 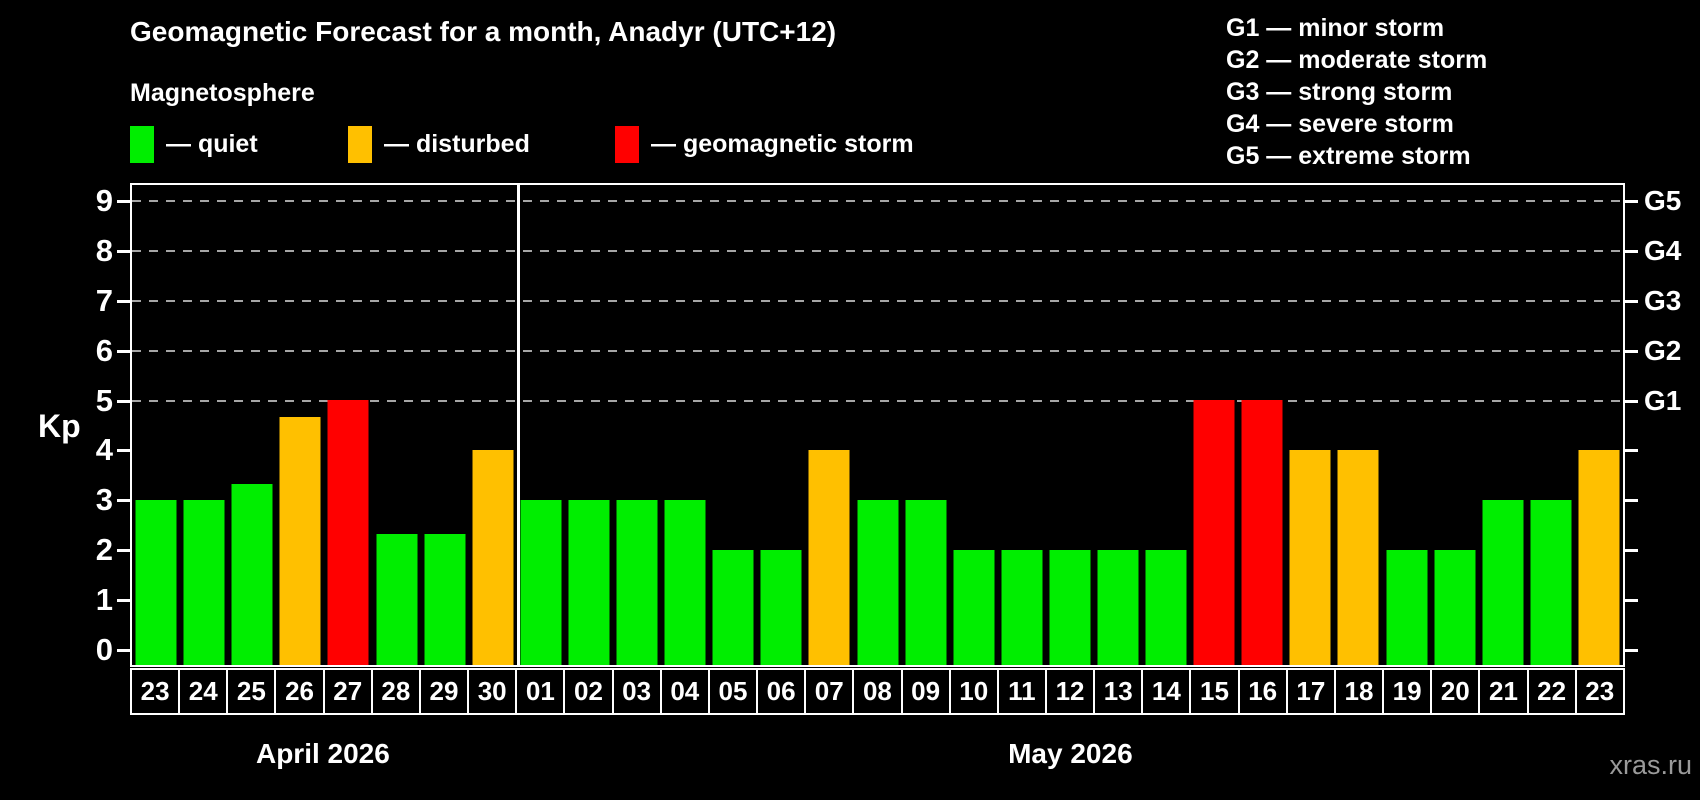 I want to click on legend-label: — geomagnetic storm, so click(x=782, y=143).